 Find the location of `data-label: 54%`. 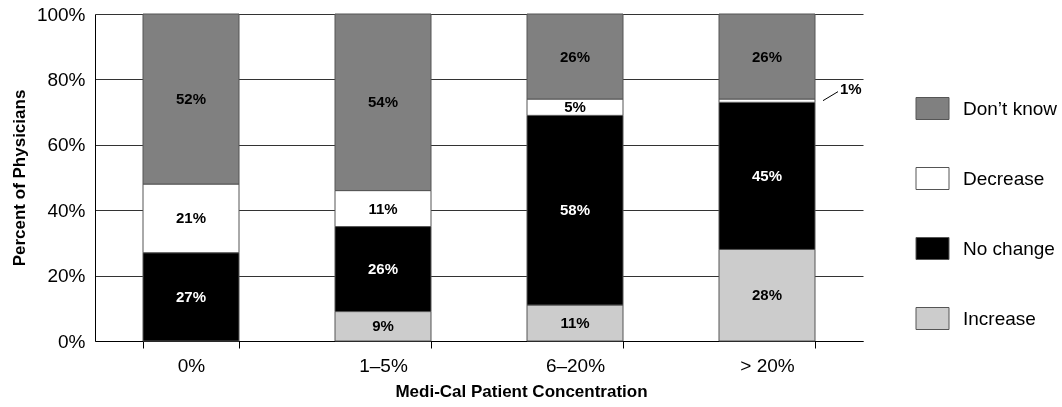

data-label: 54% is located at coordinates (383, 102).